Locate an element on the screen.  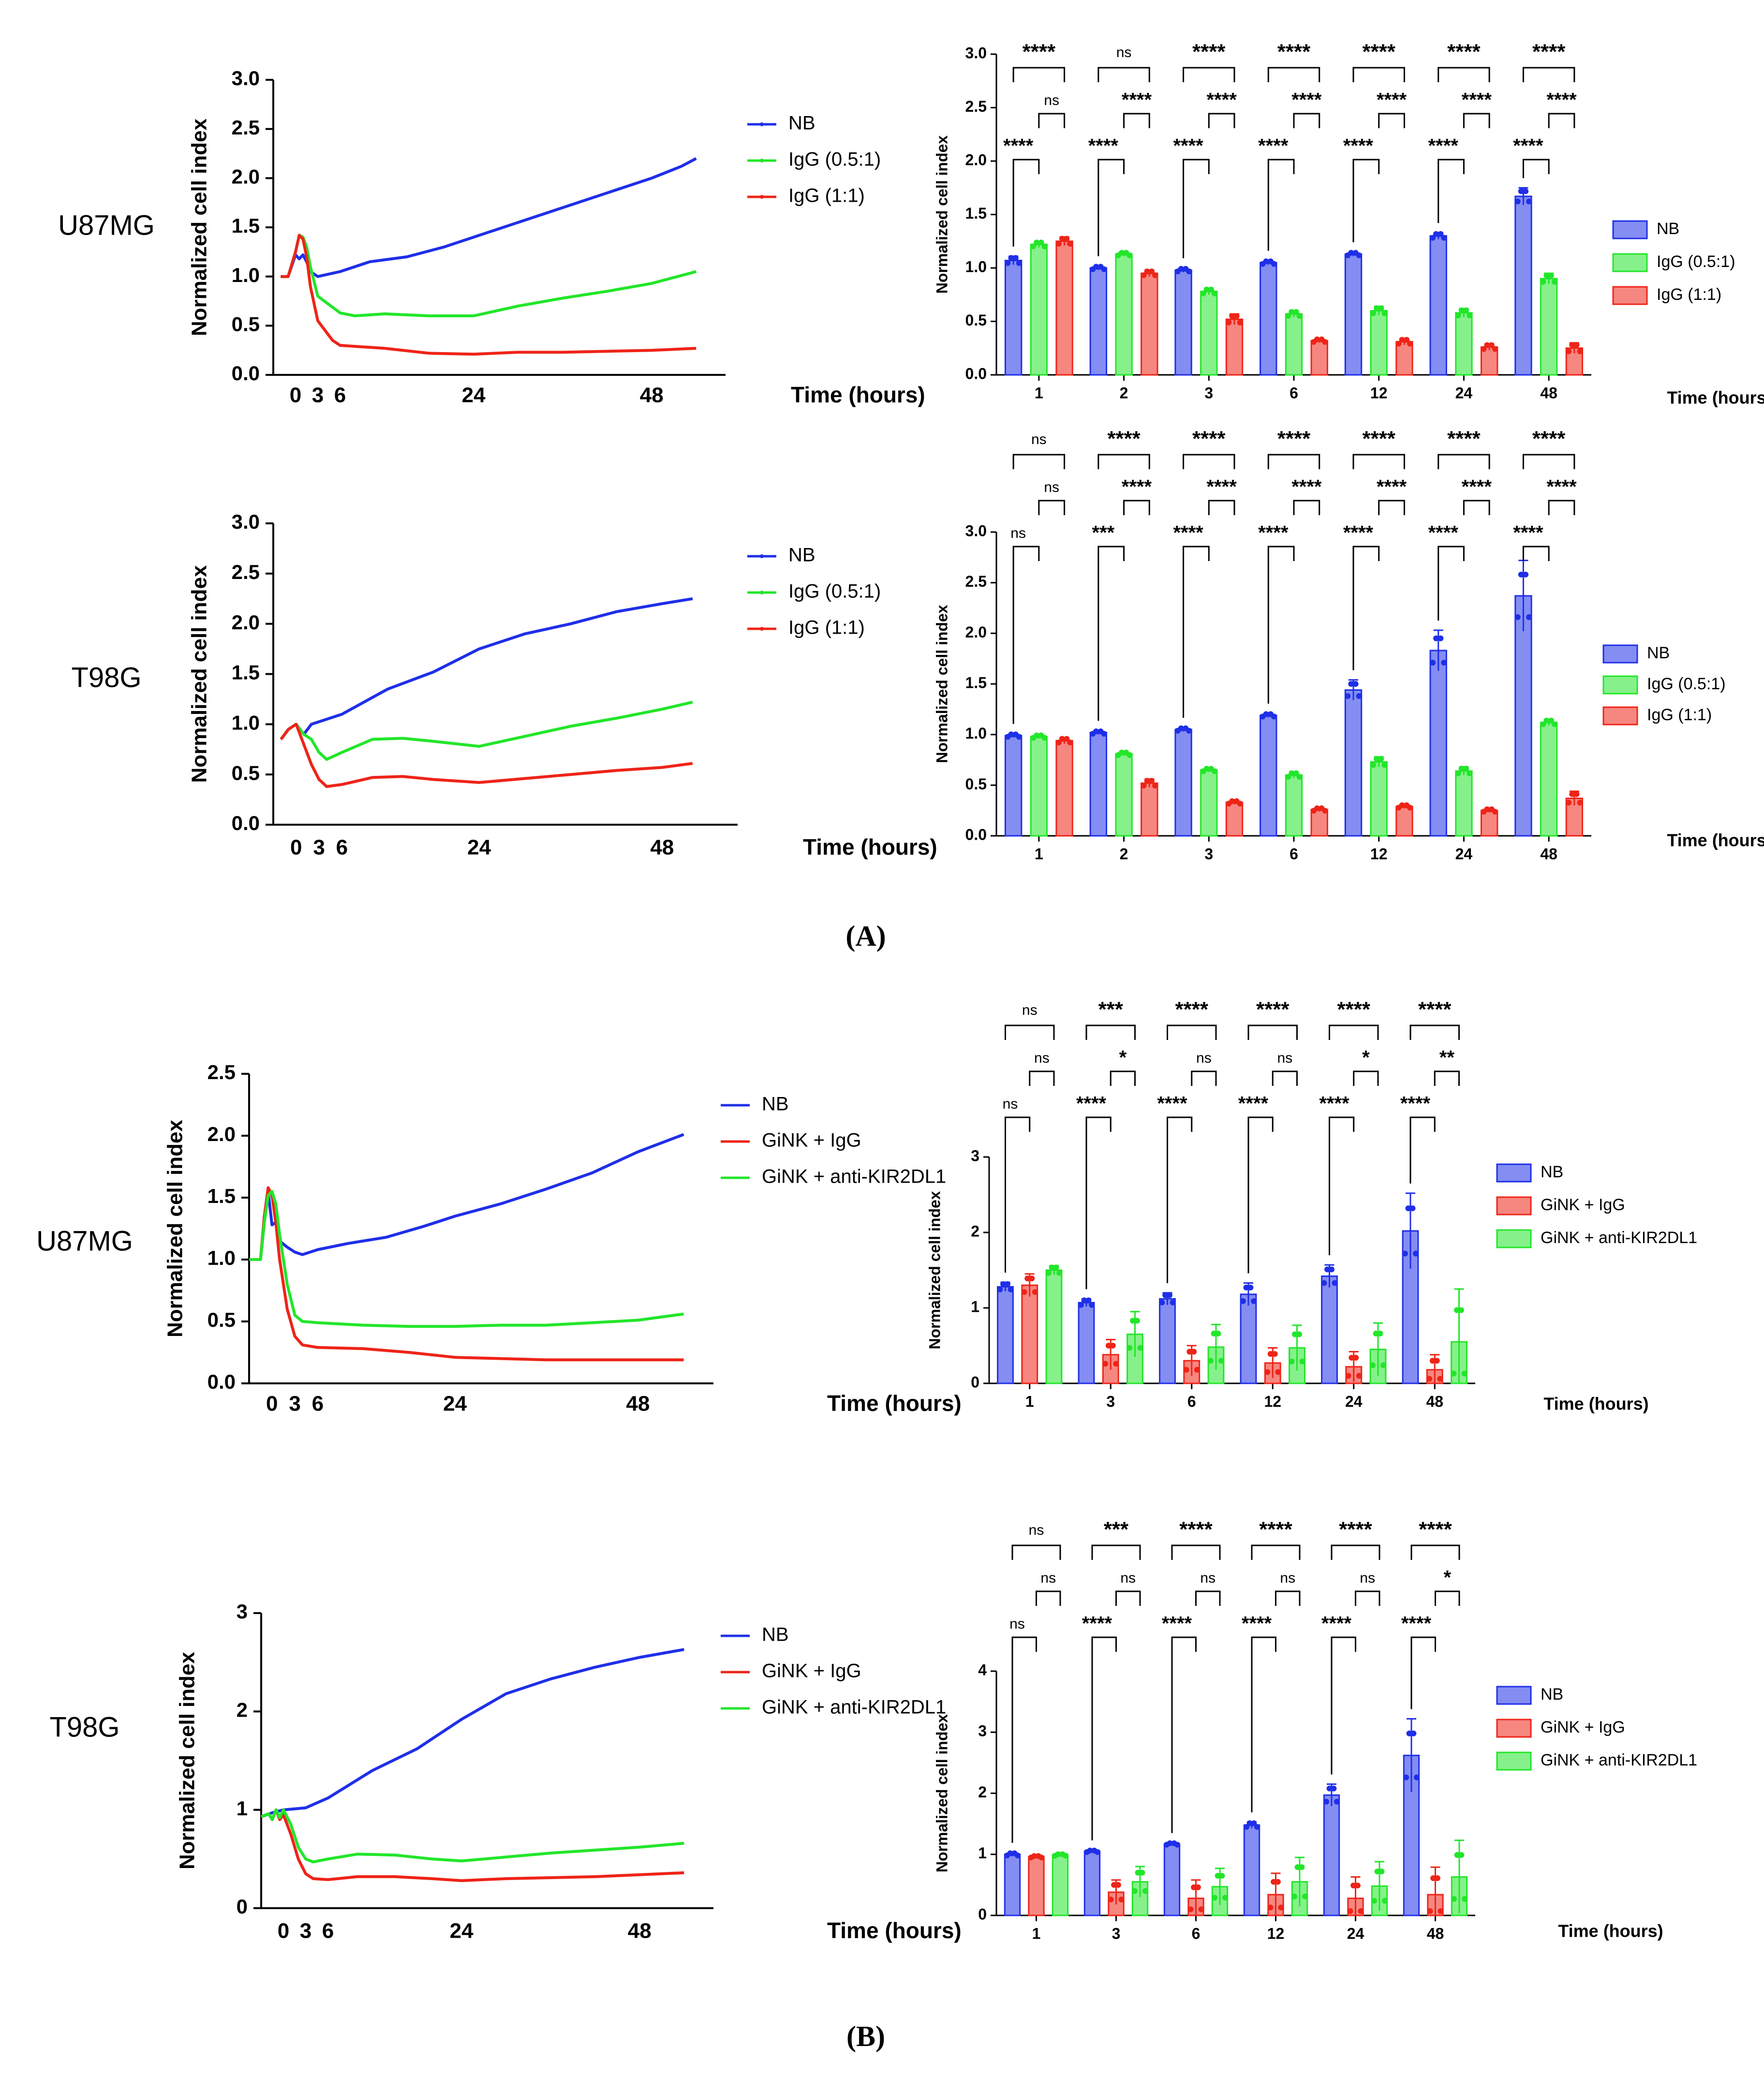
y-tick-label: 3.0 is located at coordinates (246, 78).